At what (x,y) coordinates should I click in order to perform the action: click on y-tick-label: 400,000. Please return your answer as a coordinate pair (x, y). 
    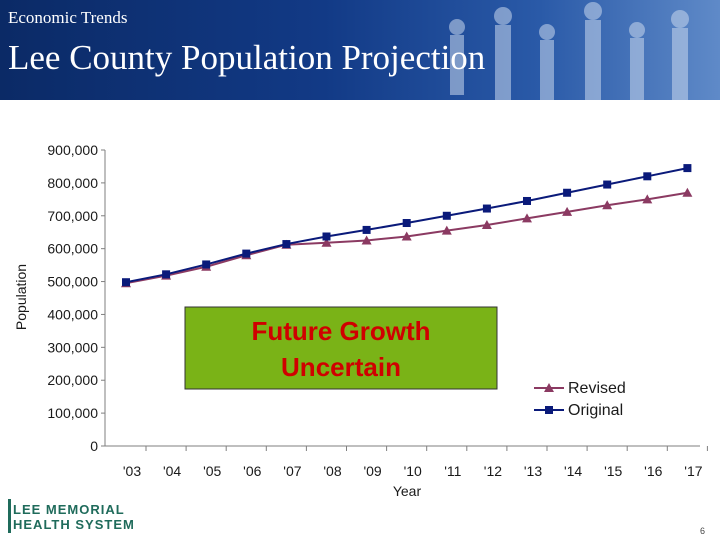
    Looking at the image, I should click on (72, 314).